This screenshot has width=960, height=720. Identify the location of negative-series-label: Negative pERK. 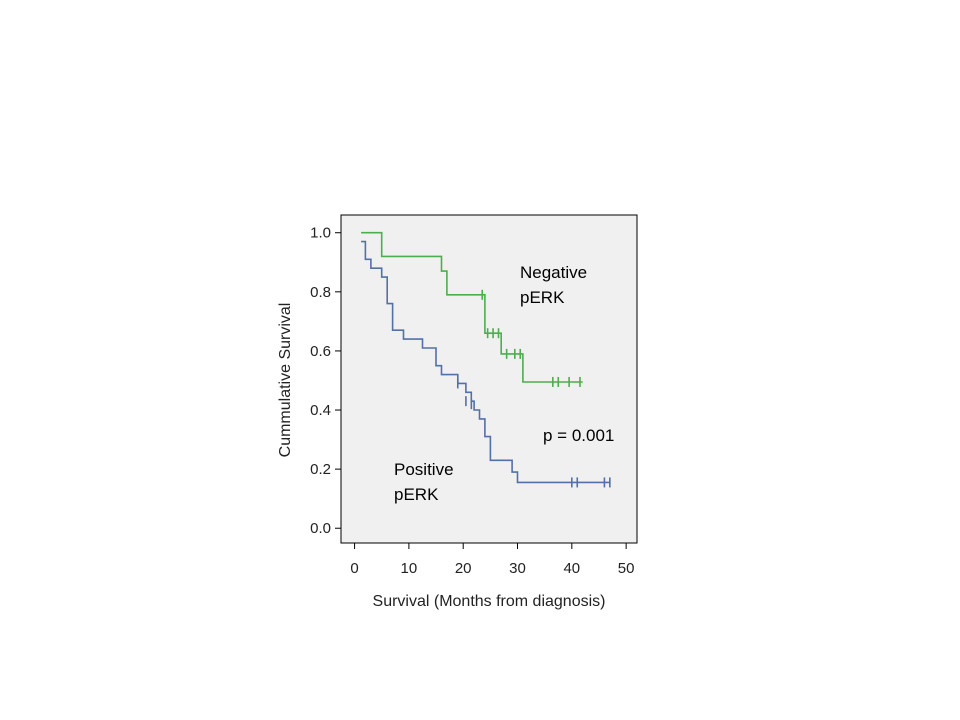
(556, 285).